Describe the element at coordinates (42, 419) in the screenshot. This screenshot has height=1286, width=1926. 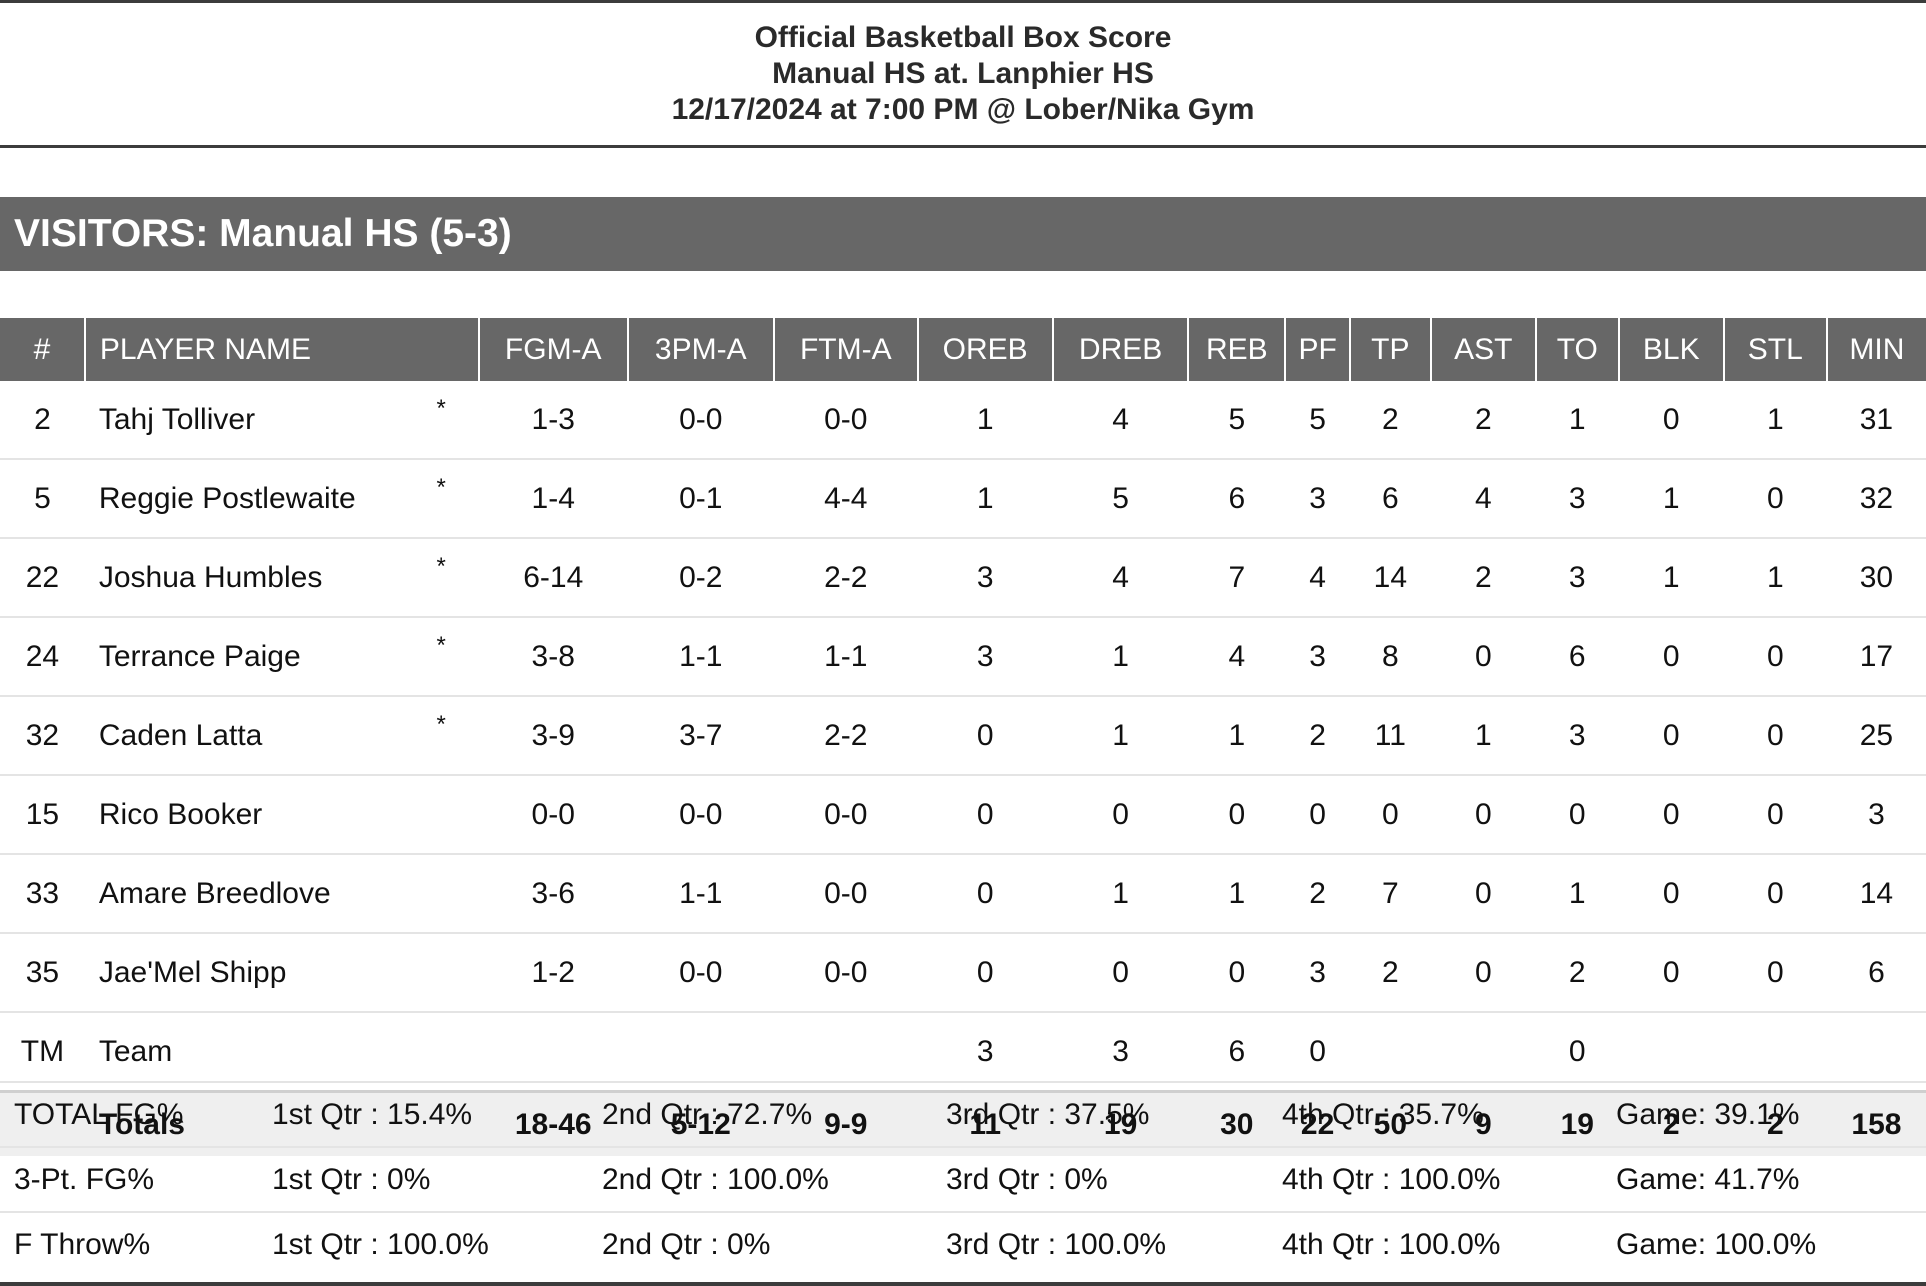
I see `player-num: 2` at that location.